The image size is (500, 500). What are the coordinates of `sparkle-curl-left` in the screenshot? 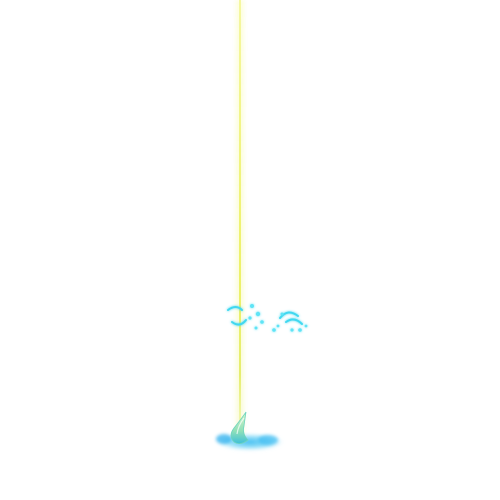 It's located at (235, 308).